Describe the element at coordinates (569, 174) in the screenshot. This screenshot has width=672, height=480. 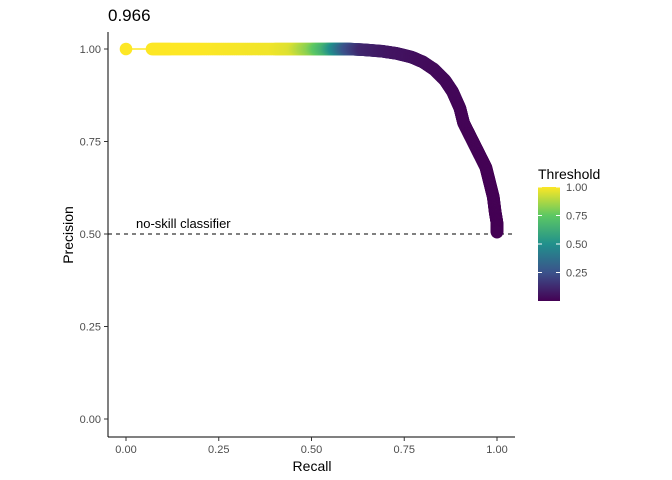
I see `legend-title: Threshold` at that location.